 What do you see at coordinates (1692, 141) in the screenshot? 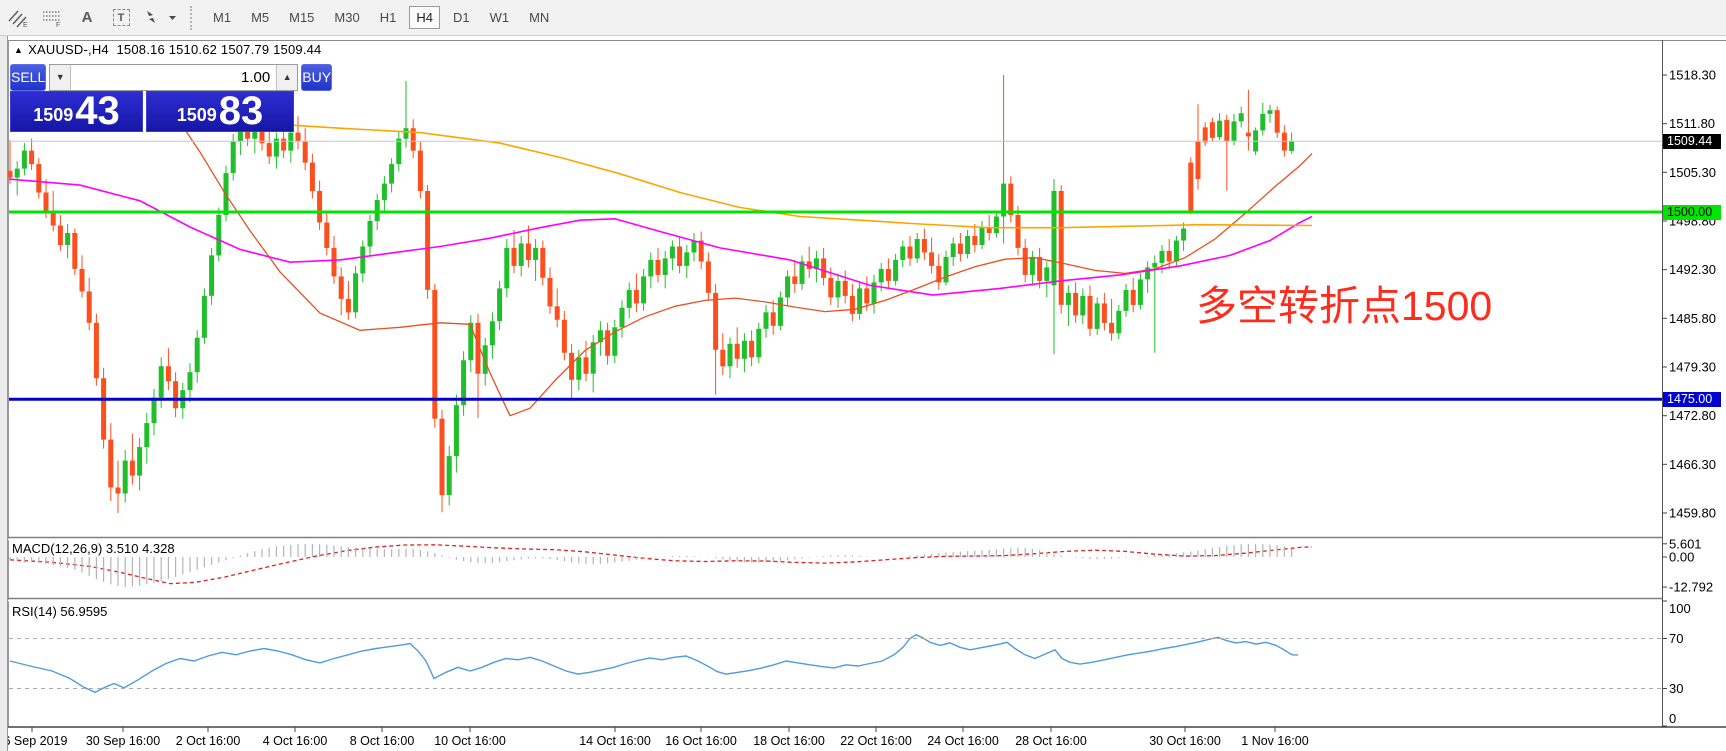
I see `current-price-tag: 1509.44` at bounding box center [1692, 141].